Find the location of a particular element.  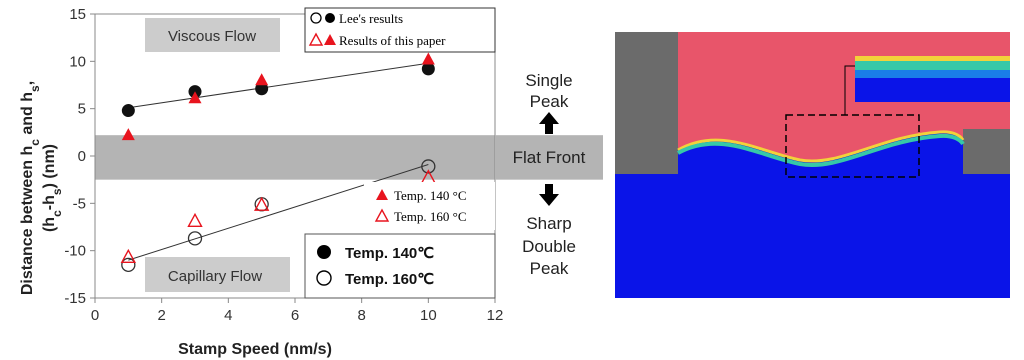

sim-stamp-left is located at coordinates (646, 103).